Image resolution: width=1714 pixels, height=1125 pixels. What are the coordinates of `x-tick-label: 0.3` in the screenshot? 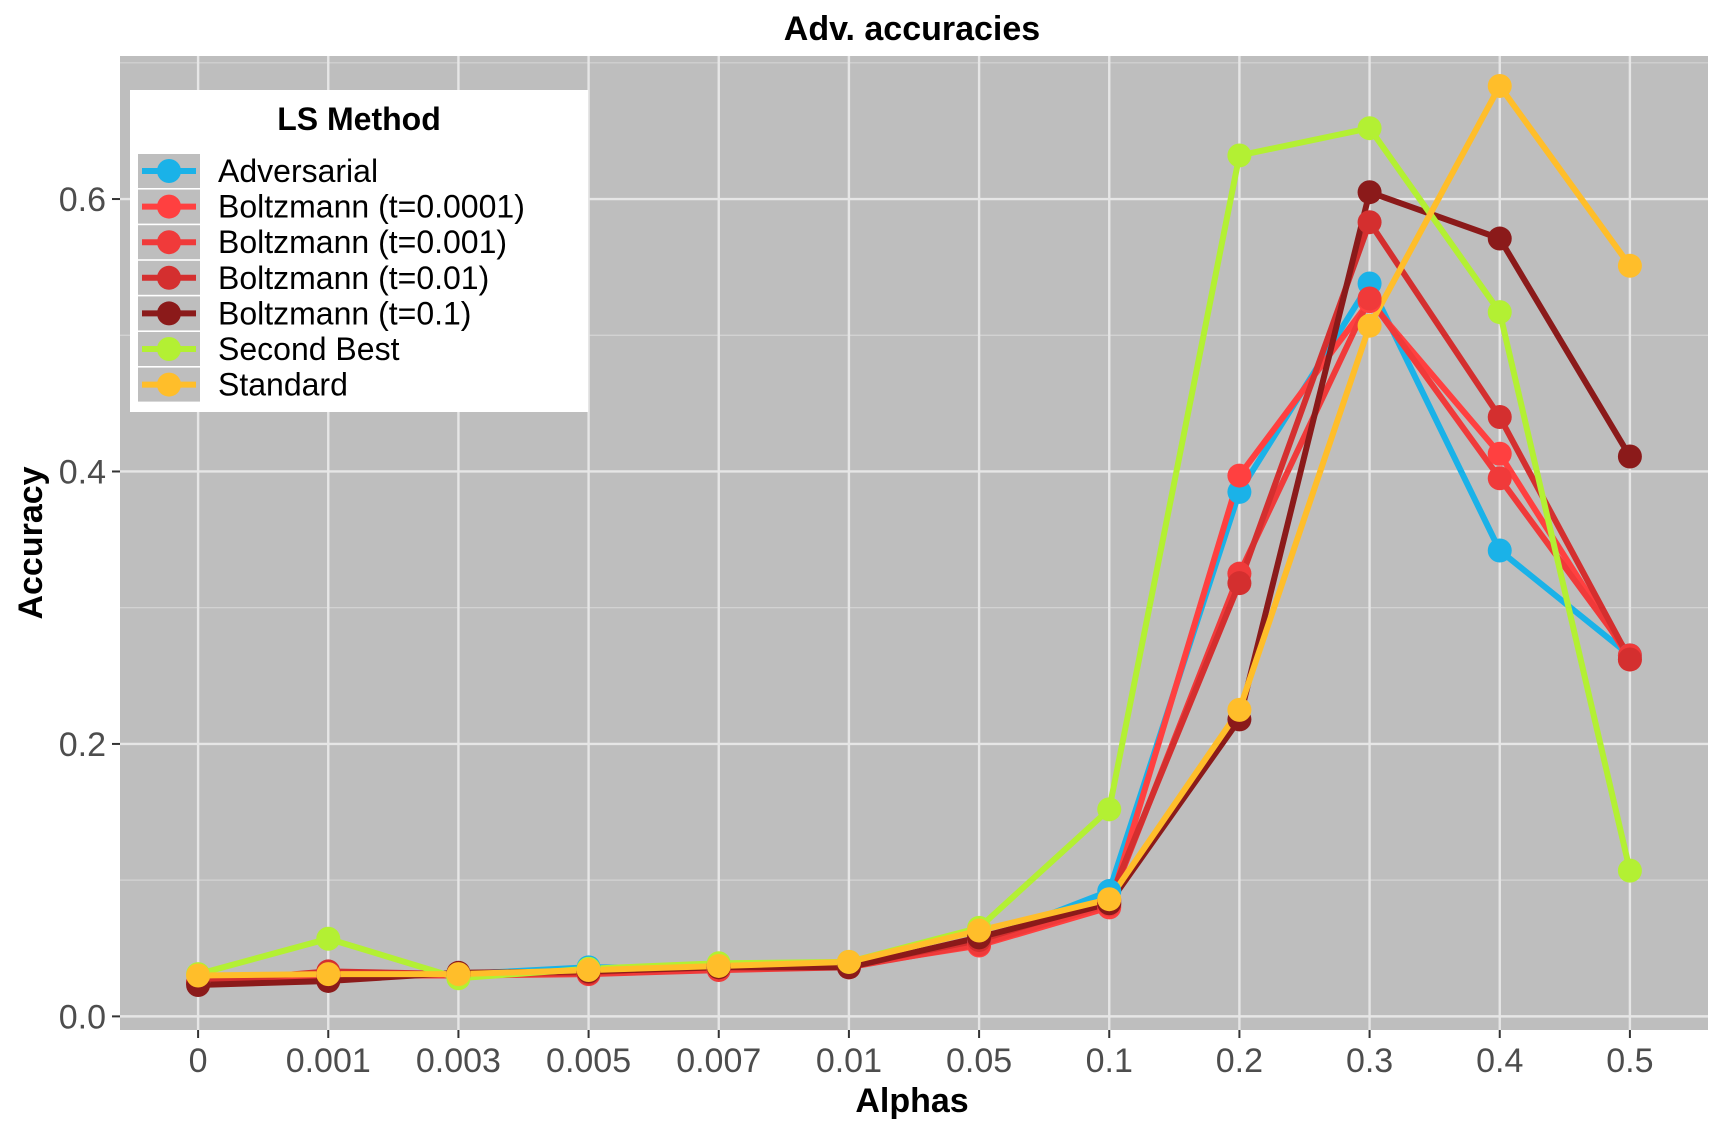 It's located at (1369, 1061).